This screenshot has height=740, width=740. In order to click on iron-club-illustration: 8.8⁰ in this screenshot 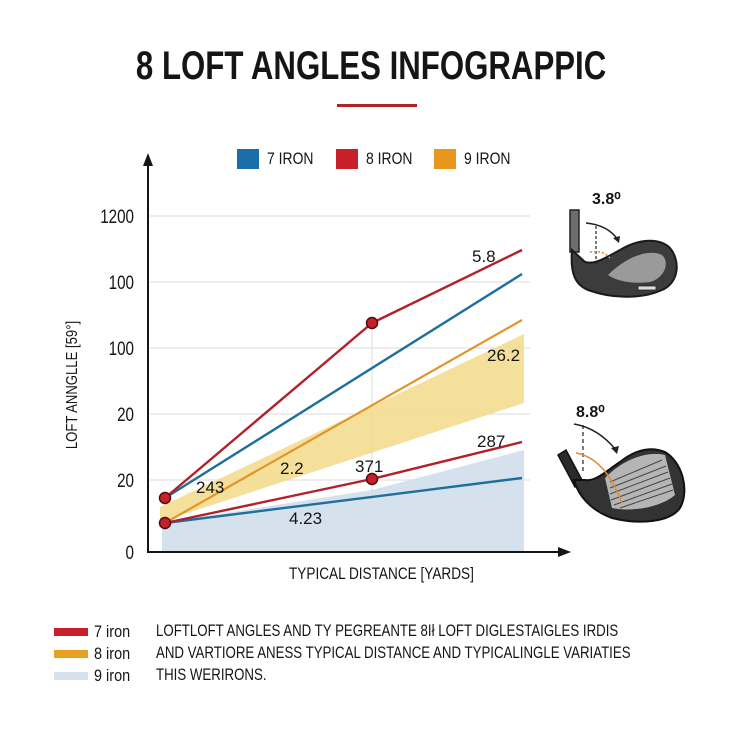, I will do `click(621, 463)`.